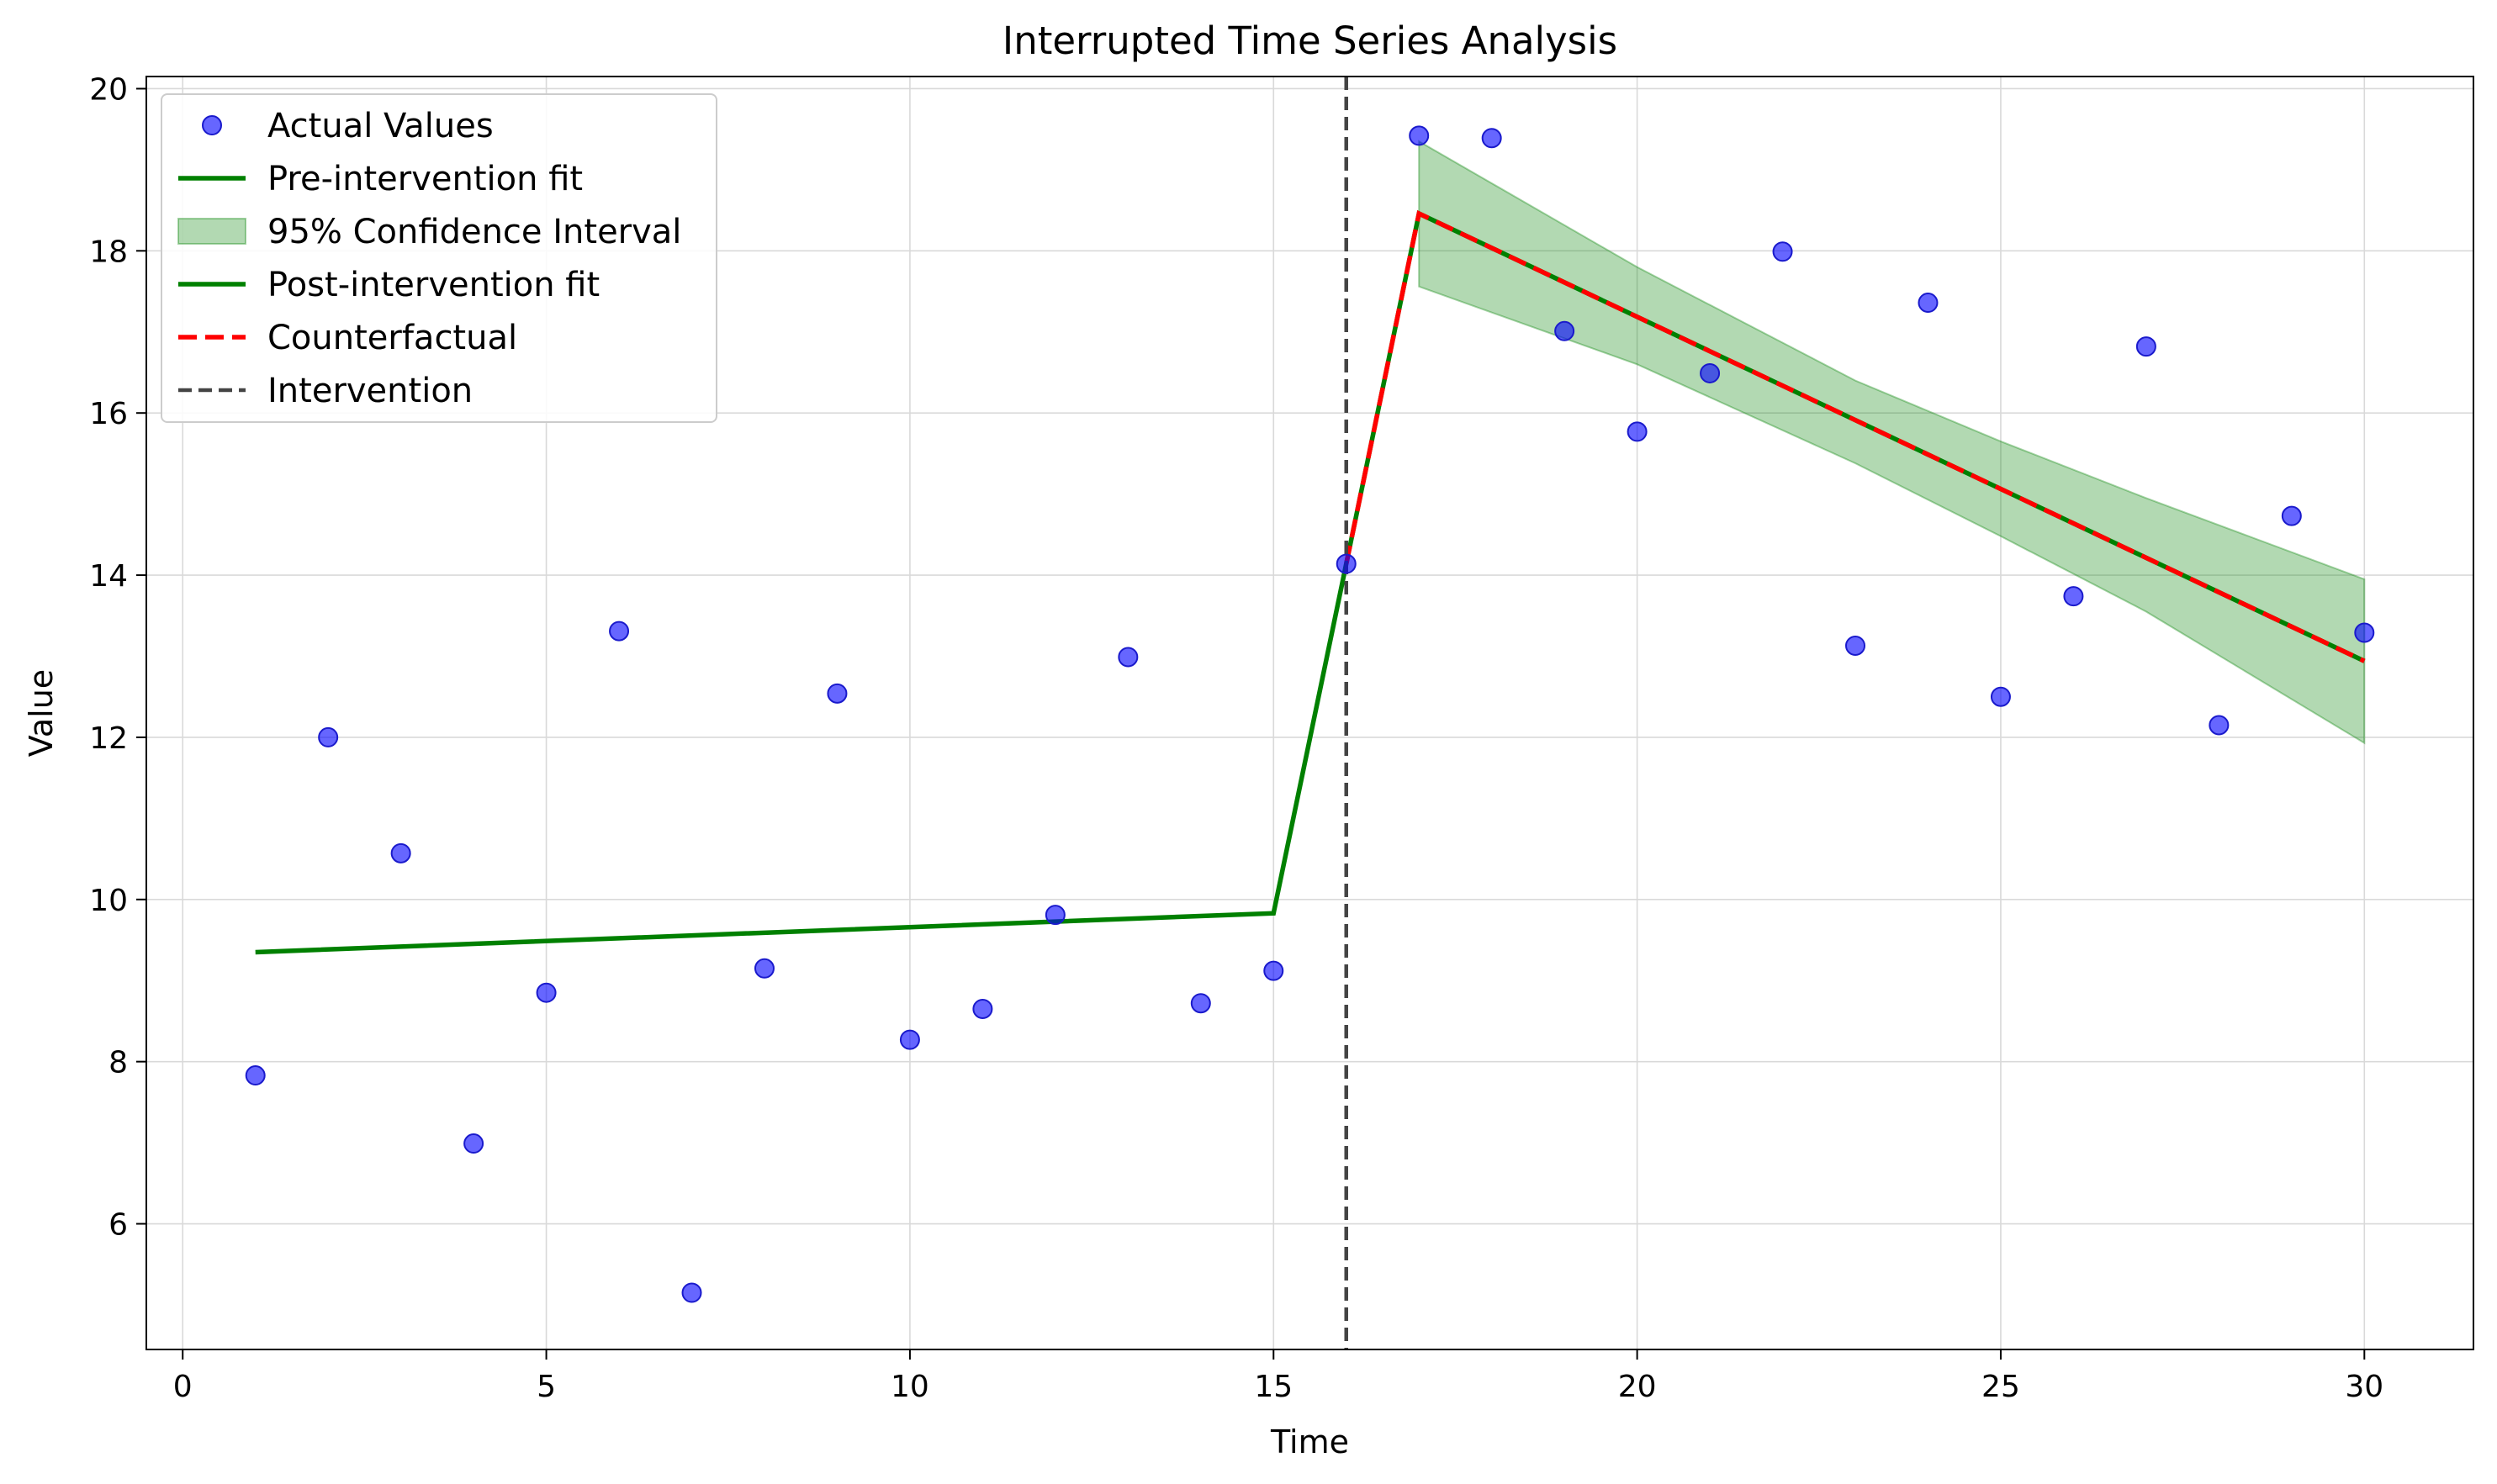 The width and height of the screenshot is (2497, 1484). What do you see at coordinates (108, 738) in the screenshot?
I see `y-tick-label: 12` at bounding box center [108, 738].